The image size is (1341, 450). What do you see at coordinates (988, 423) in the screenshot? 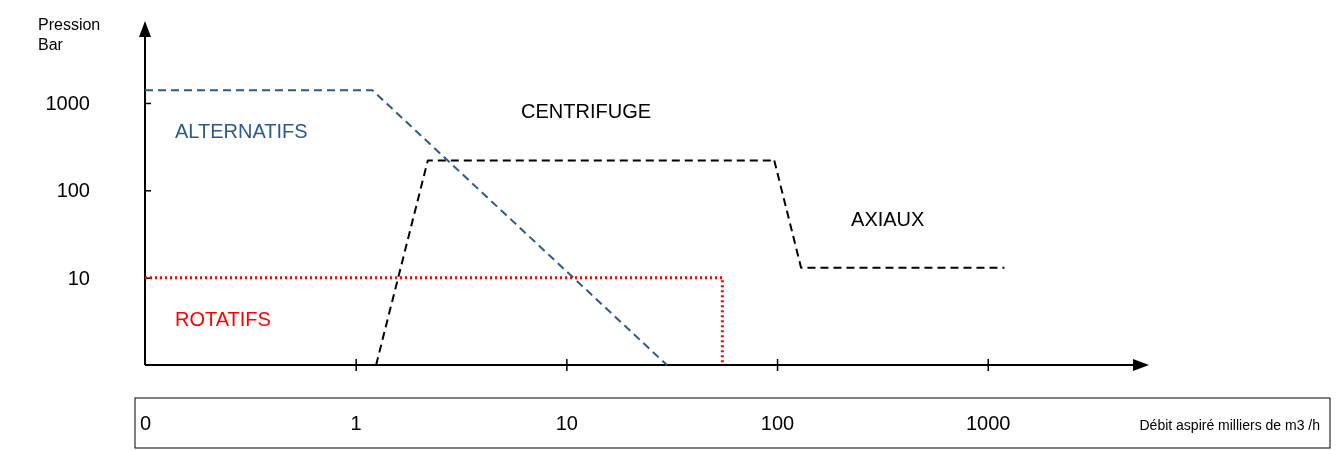
I see `x-tick-label: 1000` at bounding box center [988, 423].